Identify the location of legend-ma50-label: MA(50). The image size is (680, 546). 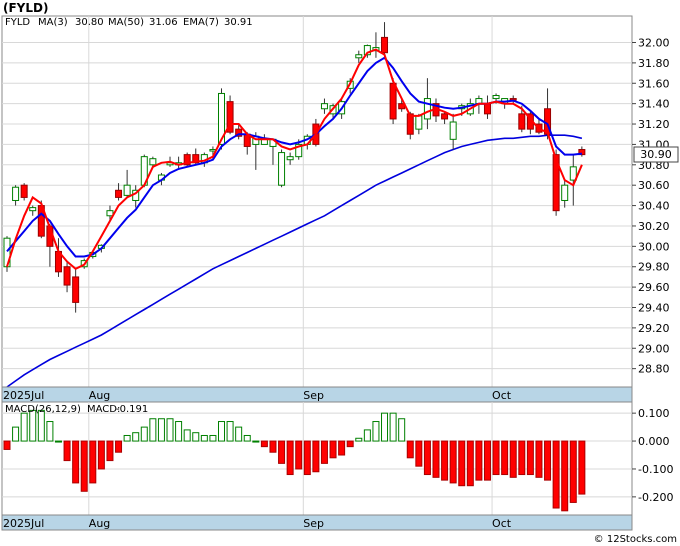
(126, 22).